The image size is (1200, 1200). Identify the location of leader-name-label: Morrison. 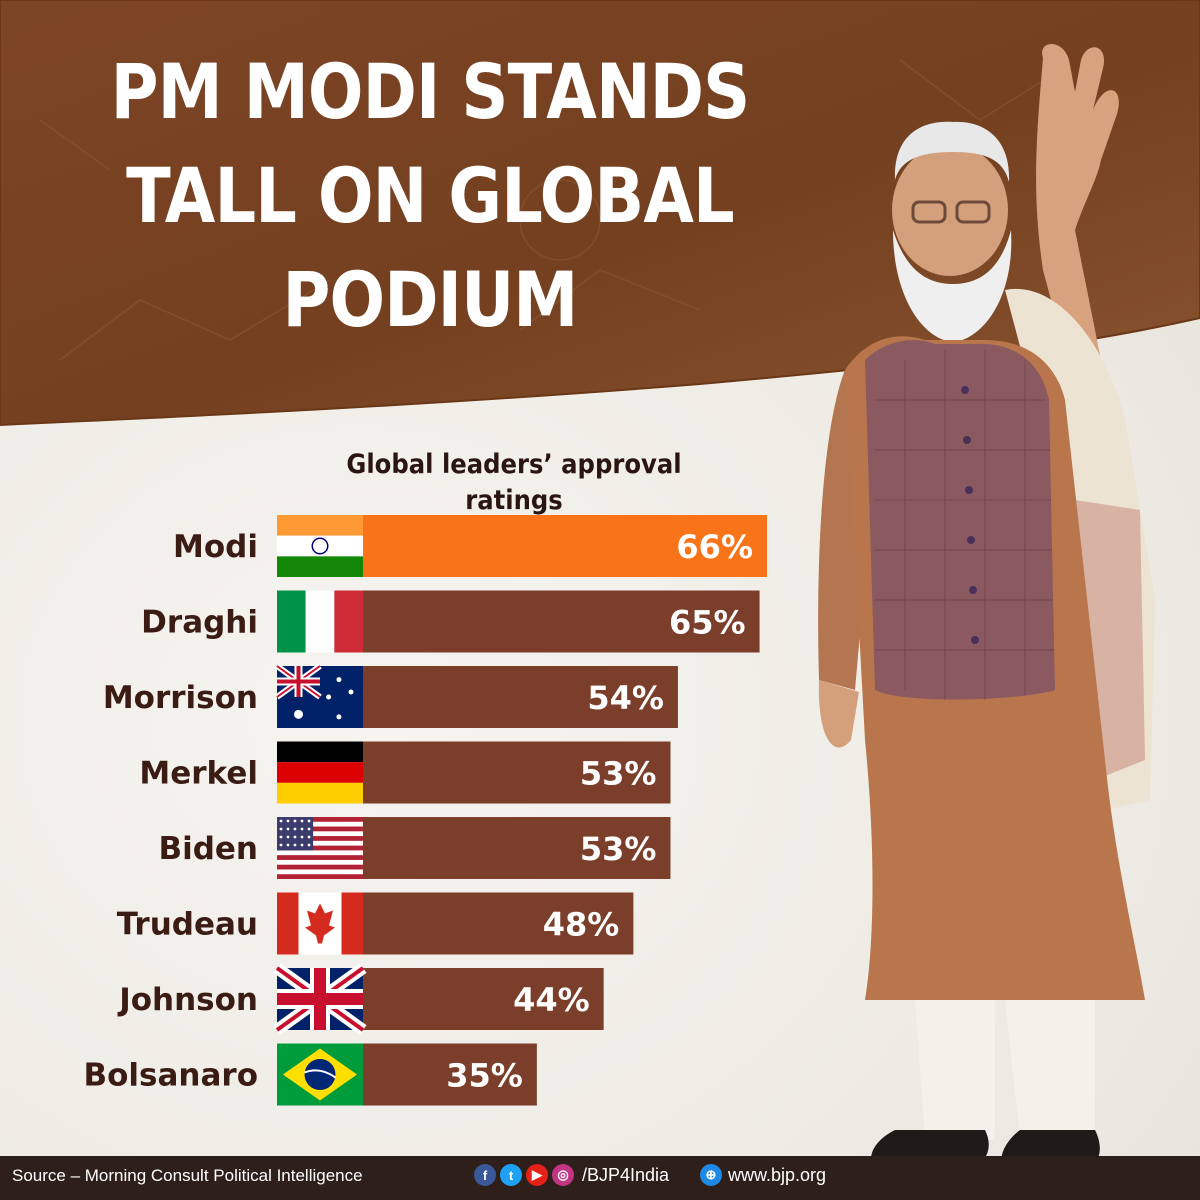
(180, 698).